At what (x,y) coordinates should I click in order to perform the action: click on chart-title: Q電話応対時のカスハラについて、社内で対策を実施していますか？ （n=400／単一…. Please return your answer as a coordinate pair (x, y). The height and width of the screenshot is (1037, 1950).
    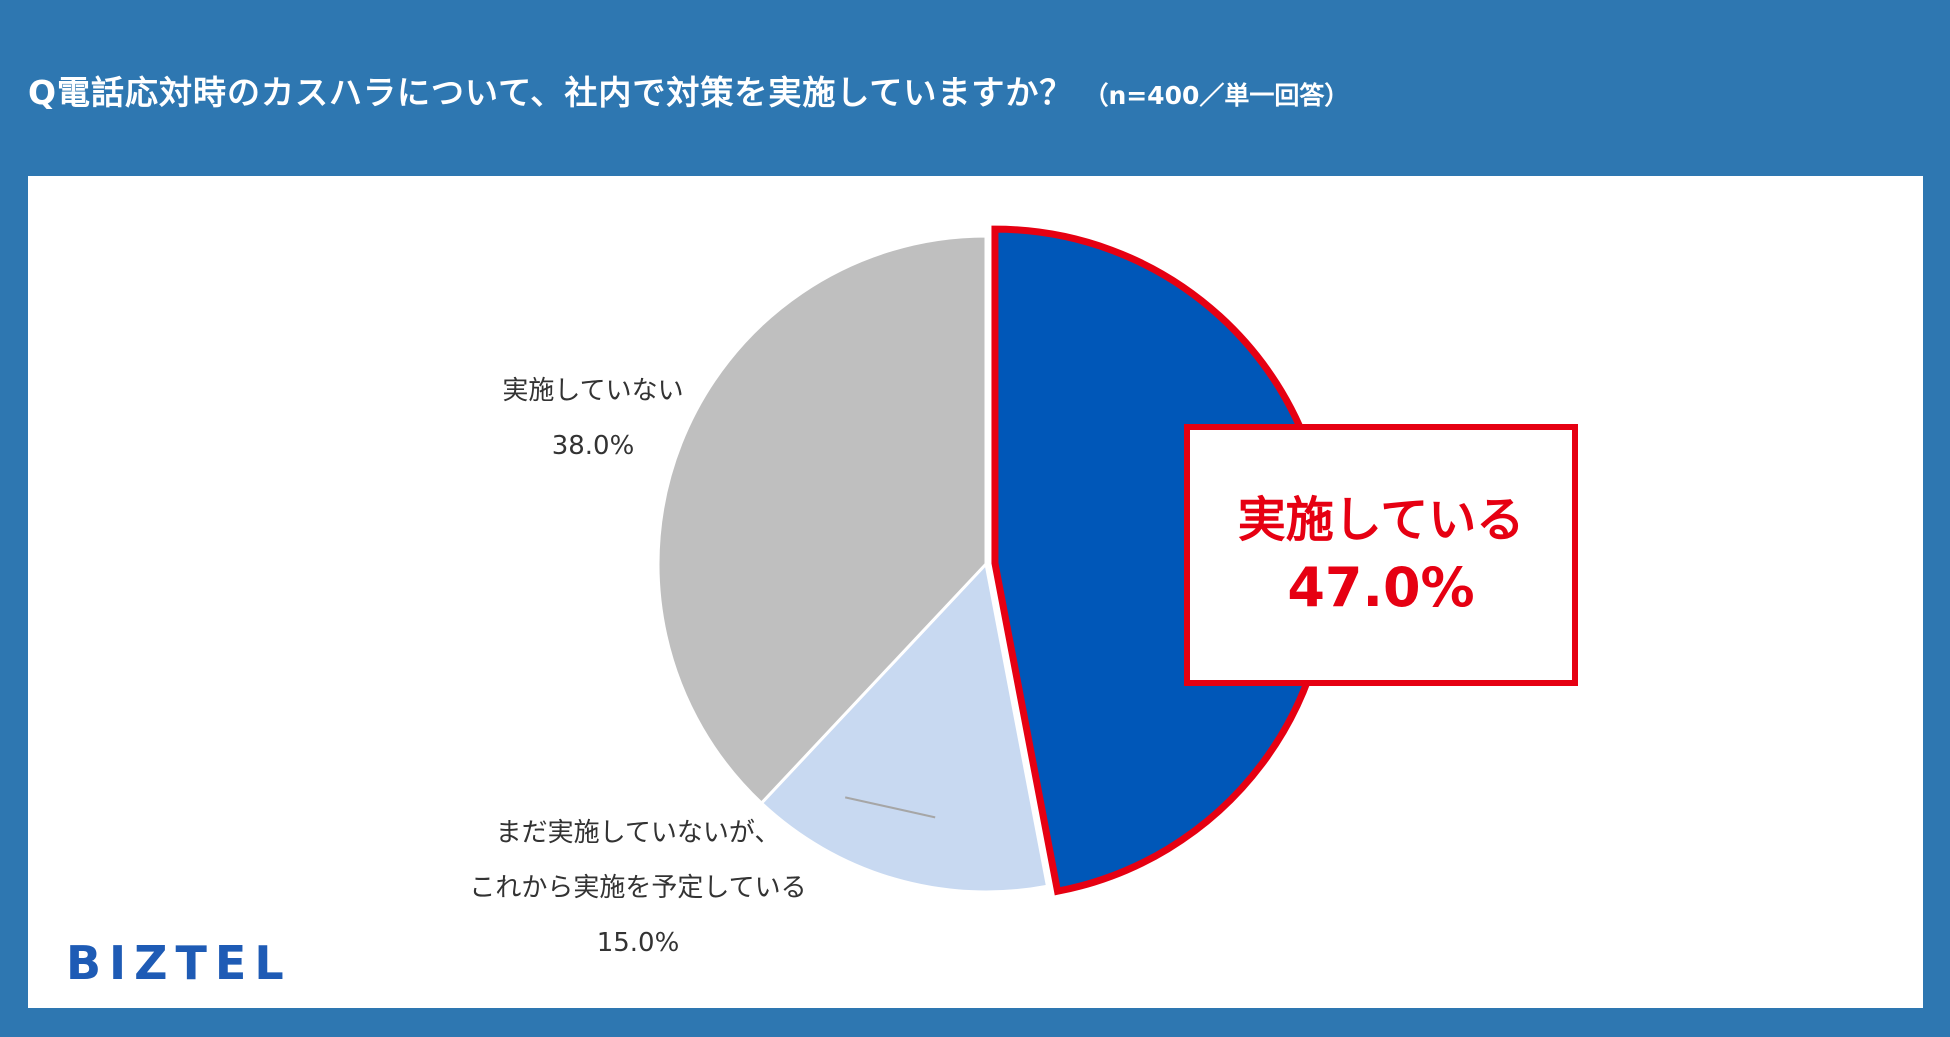
    Looking at the image, I should click on (688, 90).